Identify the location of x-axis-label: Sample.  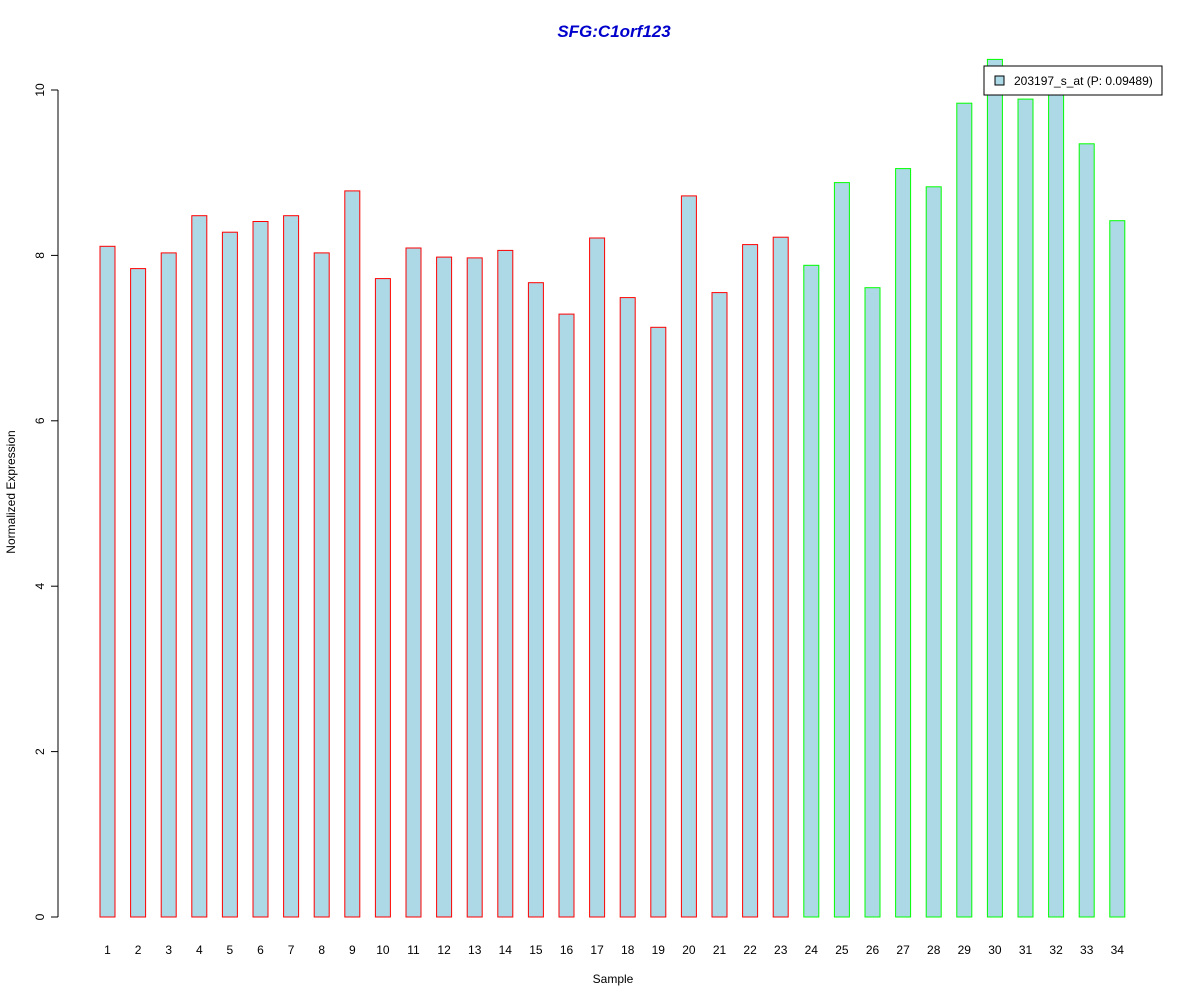
(613, 979).